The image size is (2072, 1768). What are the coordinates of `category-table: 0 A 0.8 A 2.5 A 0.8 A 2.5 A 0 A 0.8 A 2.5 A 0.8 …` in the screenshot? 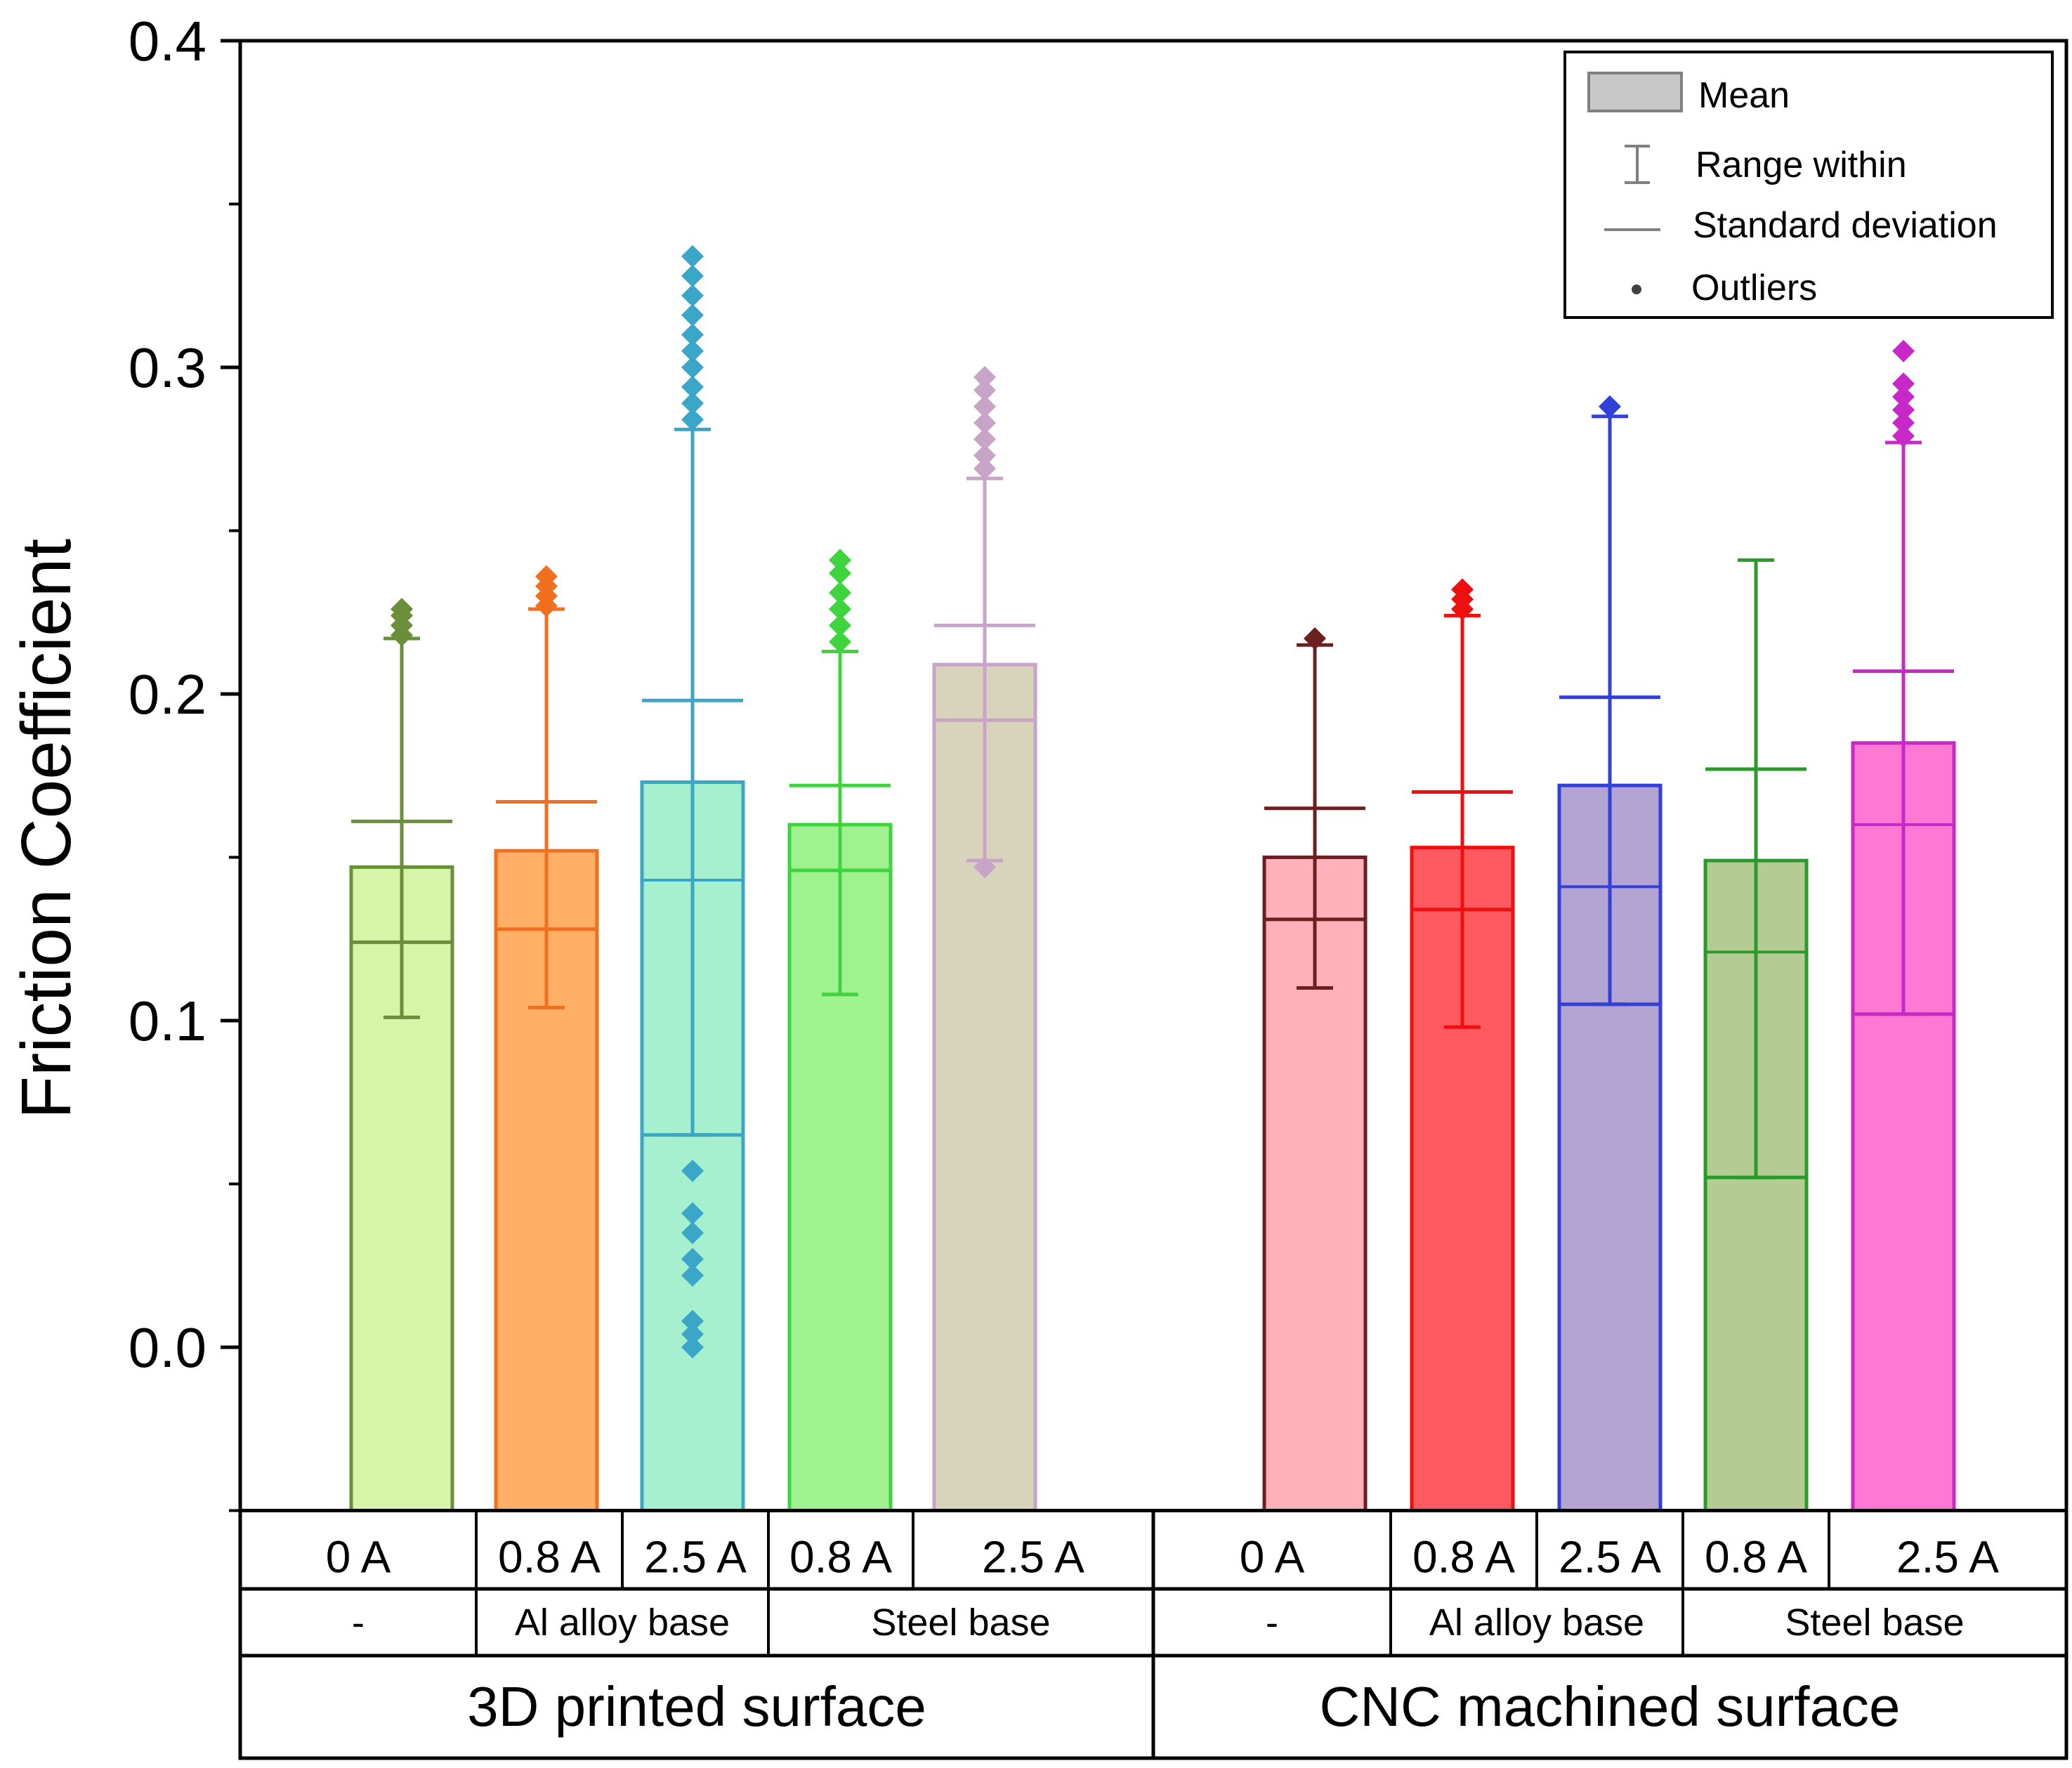 It's located at (1153, 1634).